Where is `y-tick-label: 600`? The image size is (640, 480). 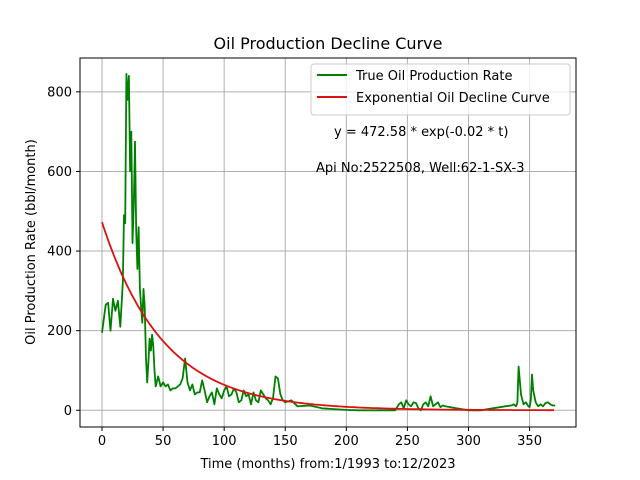
y-tick-label: 600 is located at coordinates (59, 172).